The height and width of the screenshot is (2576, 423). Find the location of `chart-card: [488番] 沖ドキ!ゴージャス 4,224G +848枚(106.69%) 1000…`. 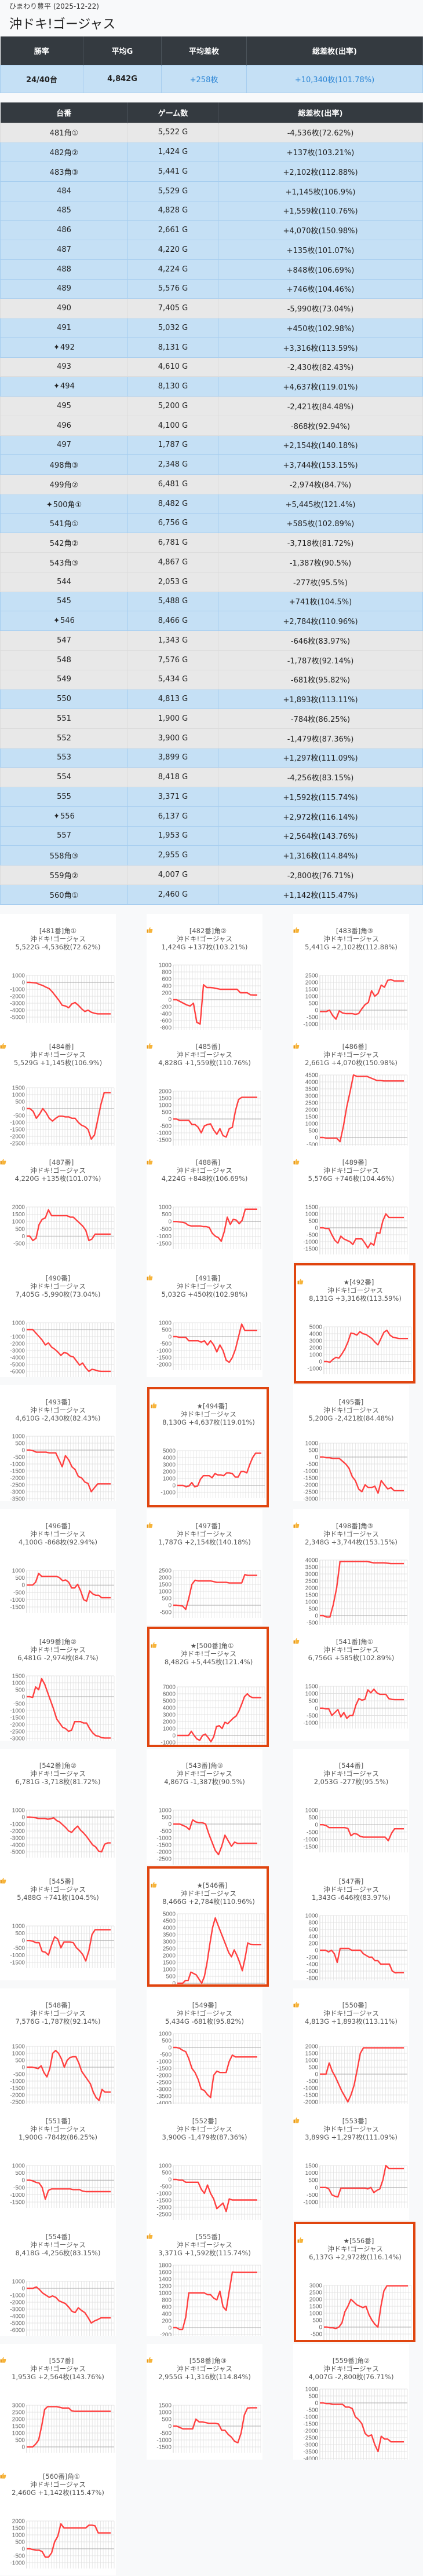

chart-card: [488番] 沖ドキ!ゴージャス 4,224G +848枚(106.69%) 1000… is located at coordinates (204, 1203).